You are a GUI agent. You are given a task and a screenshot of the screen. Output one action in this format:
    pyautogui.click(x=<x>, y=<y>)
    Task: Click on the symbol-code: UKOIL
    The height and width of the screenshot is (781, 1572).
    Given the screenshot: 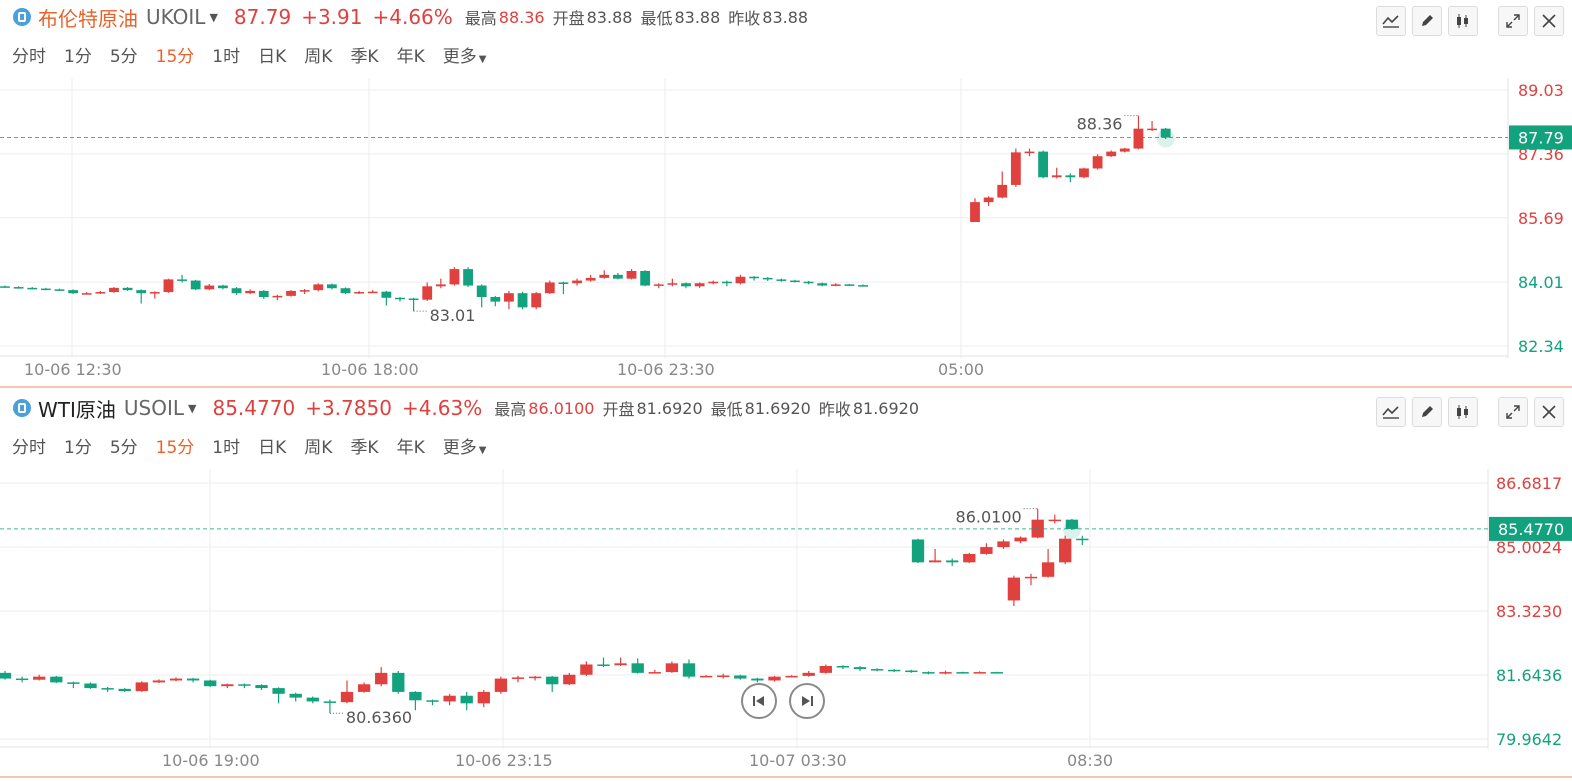 What is the action you would take?
    pyautogui.click(x=176, y=17)
    